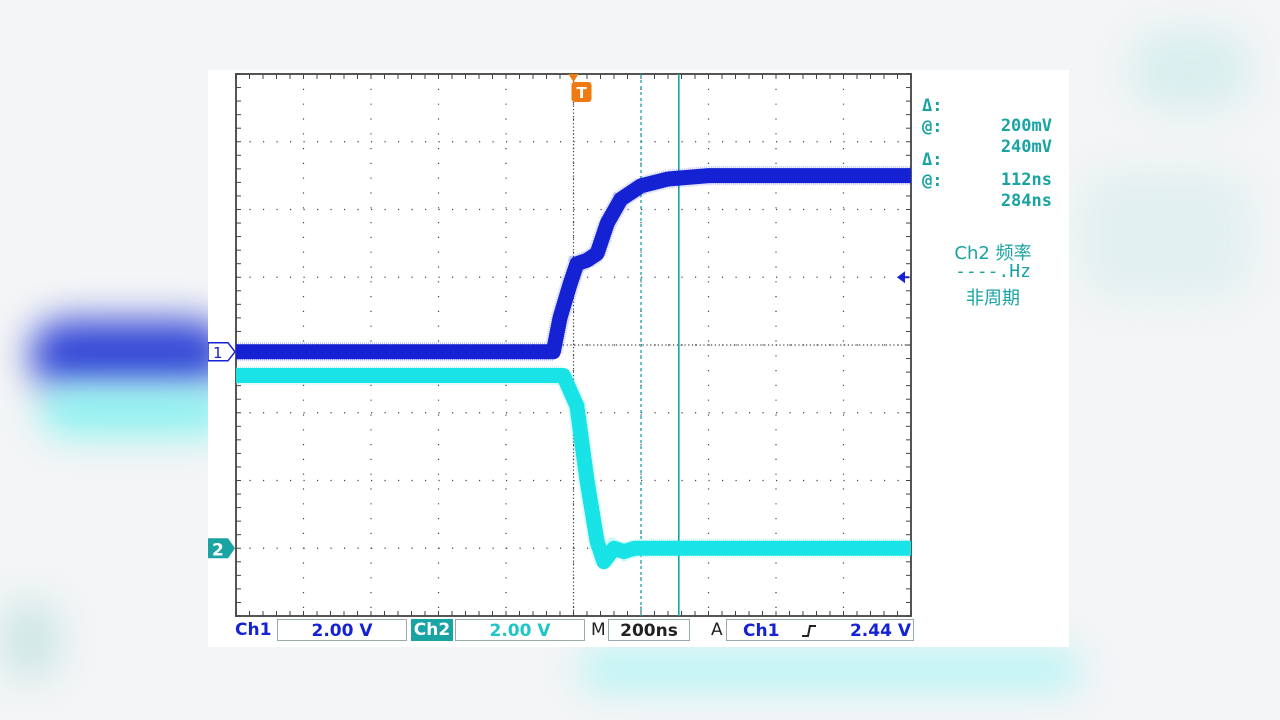  What do you see at coordinates (1026, 126) in the screenshot?
I see `voltage-delta-value: 200mV` at bounding box center [1026, 126].